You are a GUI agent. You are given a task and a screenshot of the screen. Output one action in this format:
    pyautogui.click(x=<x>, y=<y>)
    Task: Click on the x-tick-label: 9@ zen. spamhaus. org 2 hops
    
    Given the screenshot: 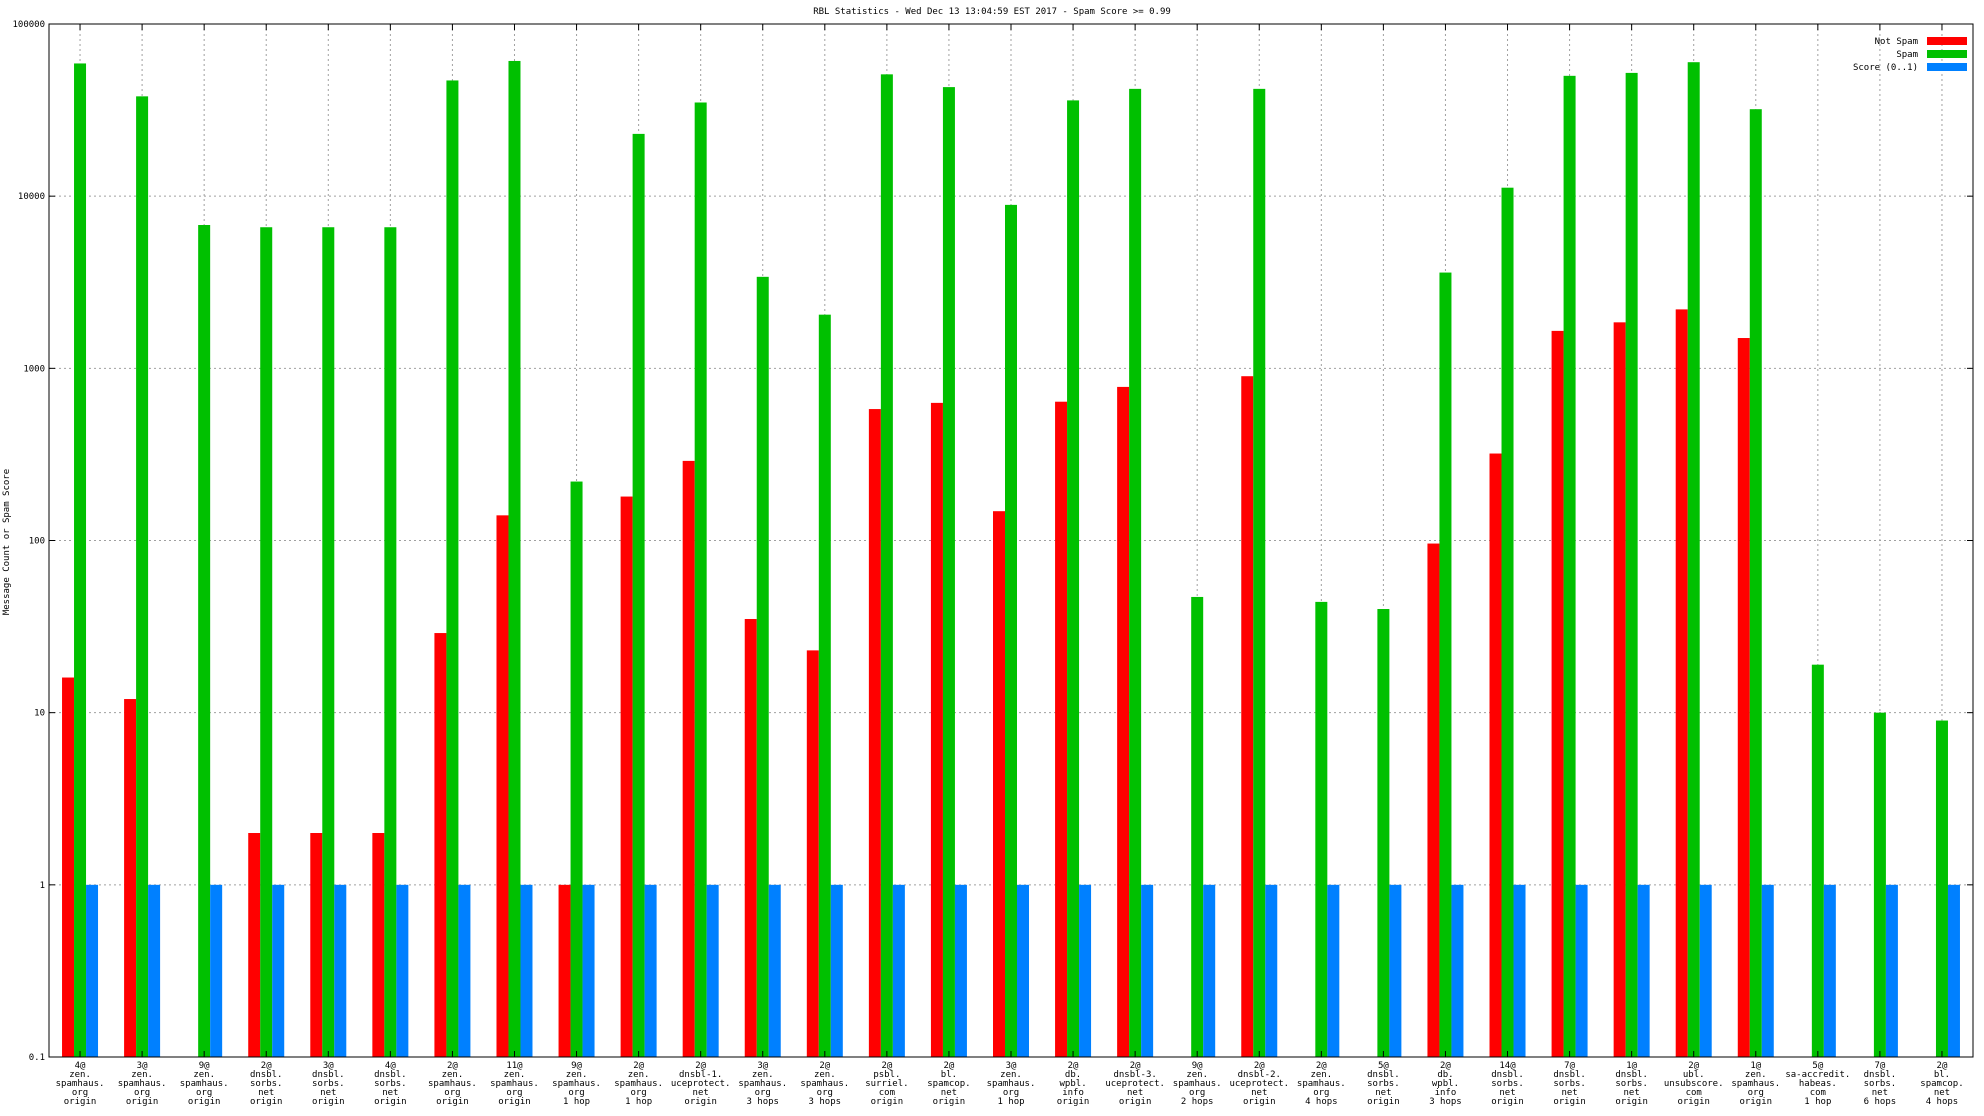 What is the action you would take?
    pyautogui.click(x=1197, y=1084)
    